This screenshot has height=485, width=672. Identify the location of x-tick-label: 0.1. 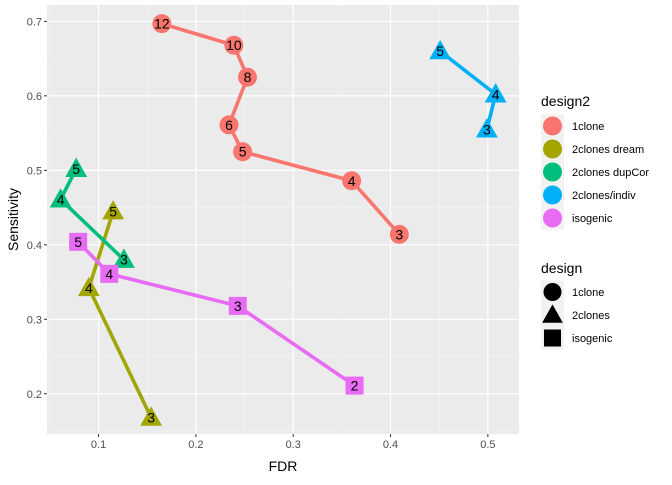
(98, 445).